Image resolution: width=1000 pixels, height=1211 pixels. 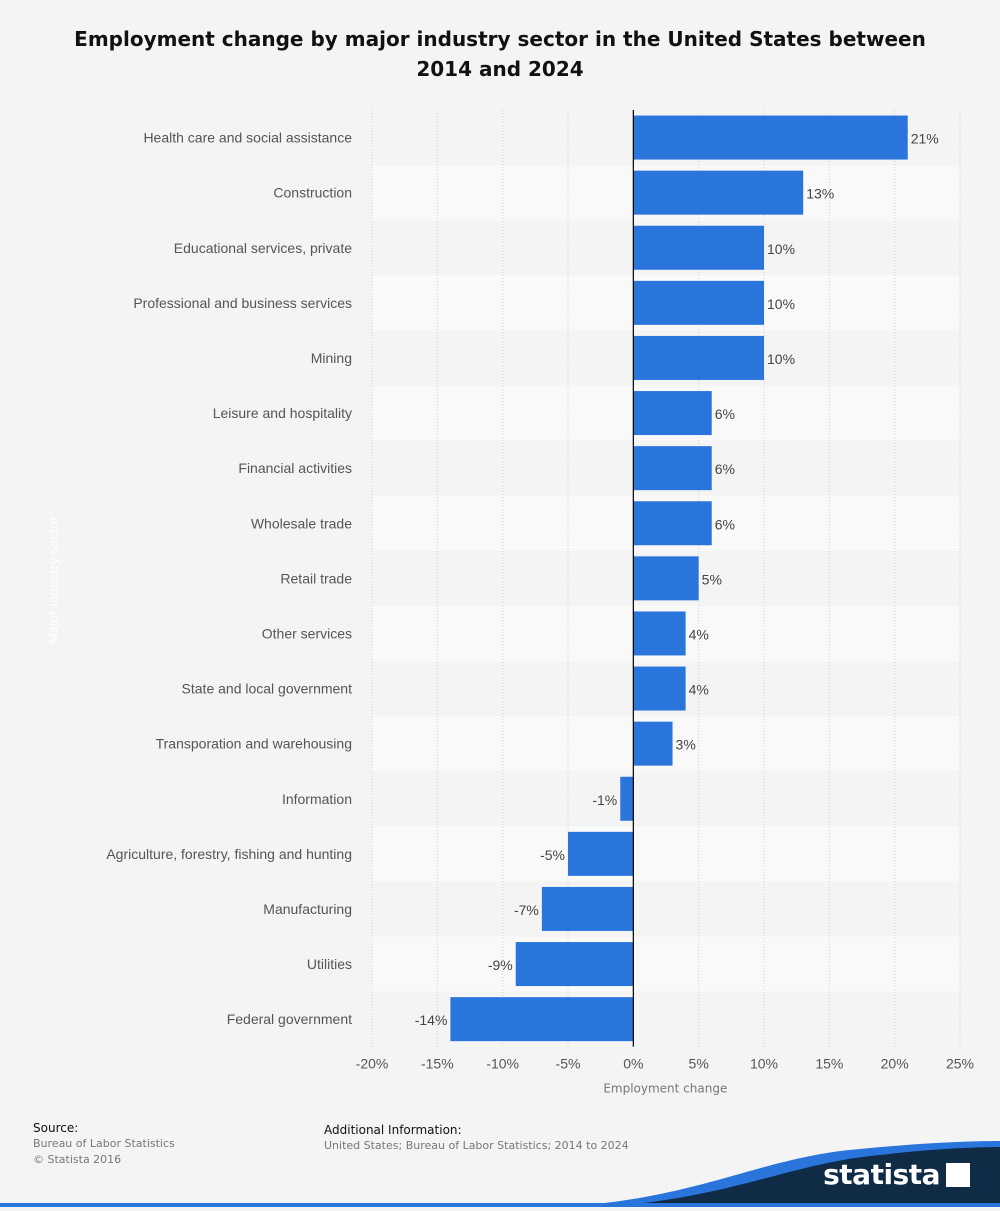 I want to click on statista-wordmark: statista, so click(x=881, y=1174).